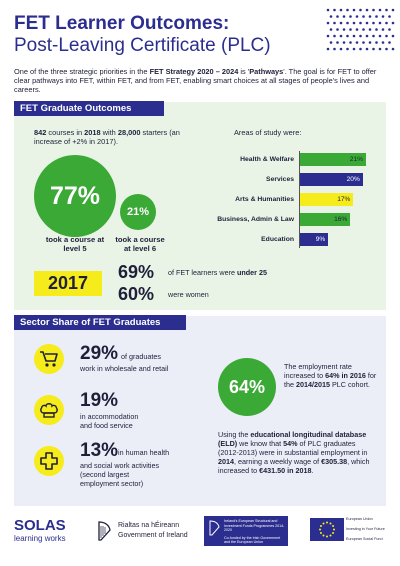 This screenshot has width=400, height=566. Describe the element at coordinates (264, 199) in the screenshot. I see `bar-category-label: Arts & Humanities` at that location.